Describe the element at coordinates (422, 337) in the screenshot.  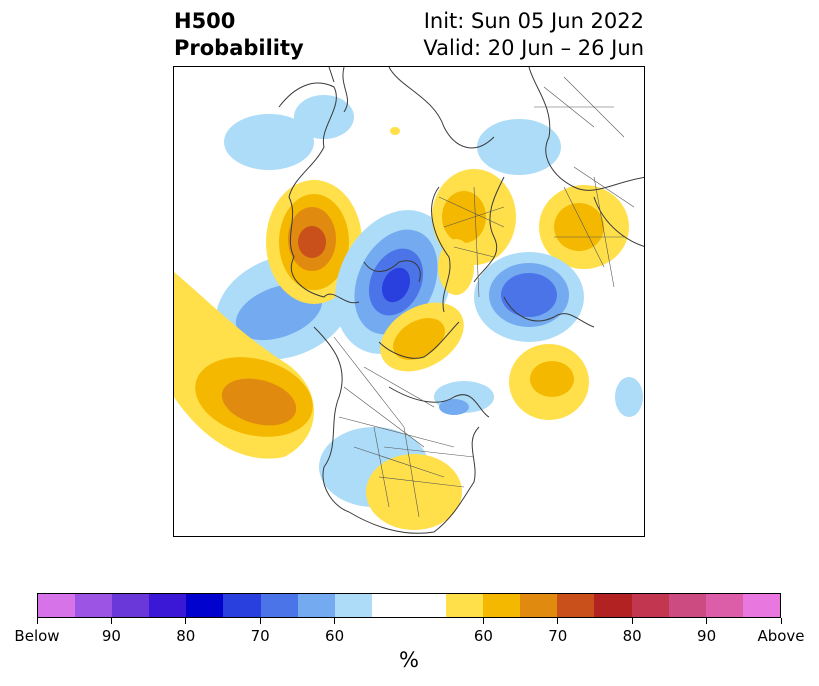
I see `above-area-canadian-arctic` at that location.